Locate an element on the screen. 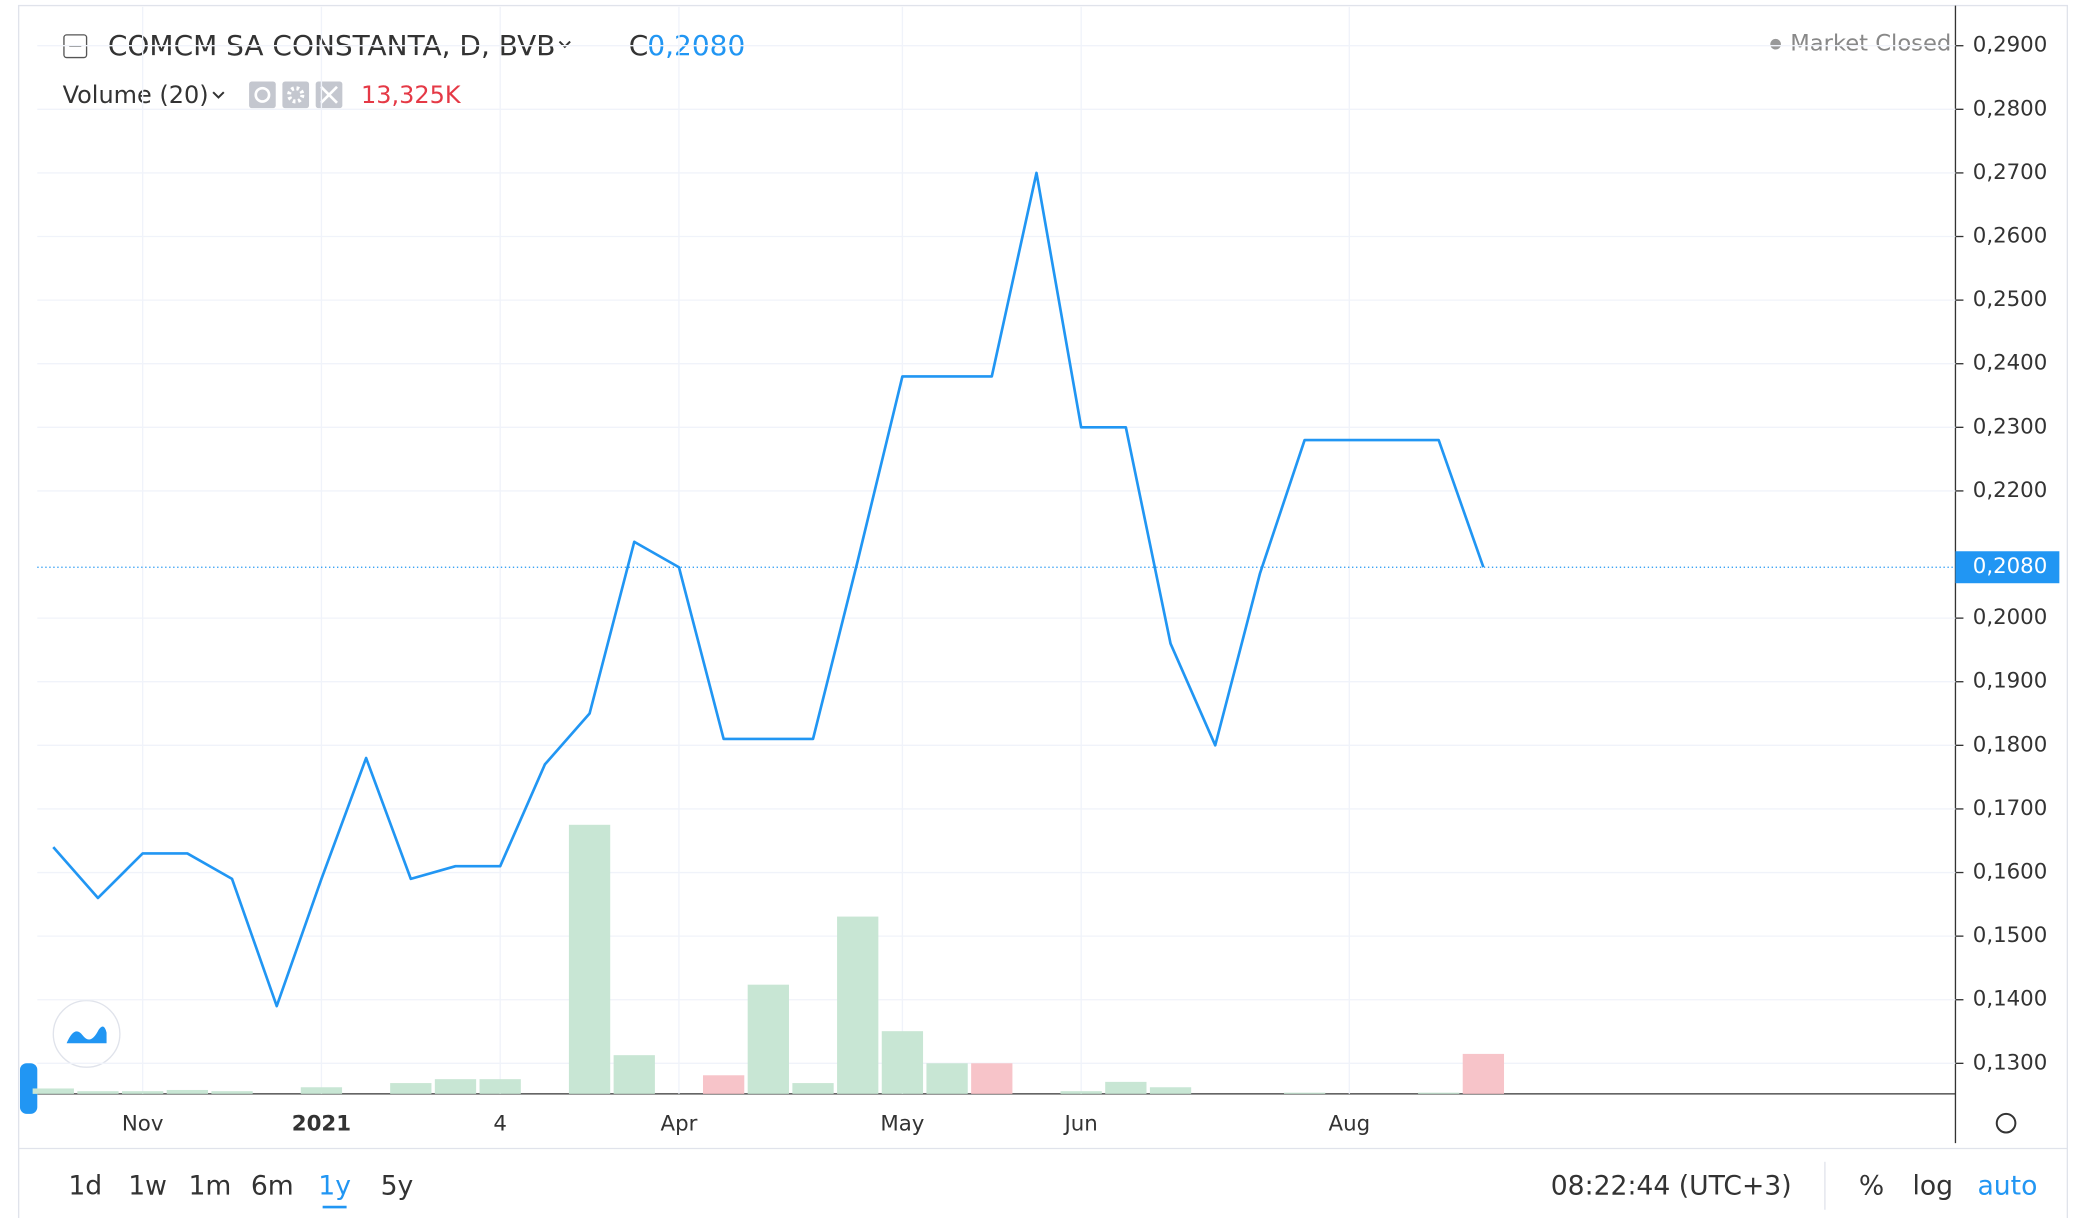 This screenshot has width=2078, height=1218. y-tick-label: 0,2000 is located at coordinates (2010, 617).